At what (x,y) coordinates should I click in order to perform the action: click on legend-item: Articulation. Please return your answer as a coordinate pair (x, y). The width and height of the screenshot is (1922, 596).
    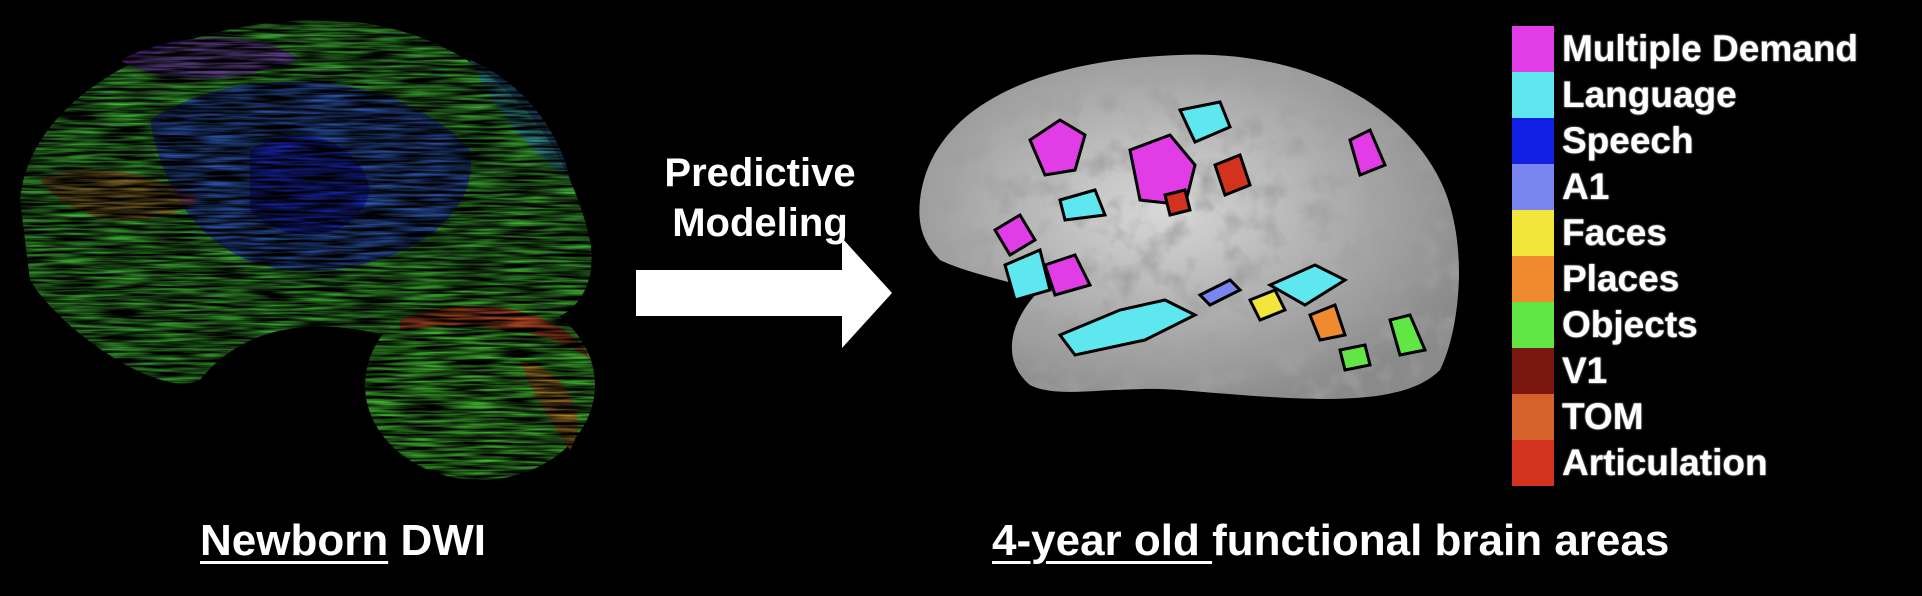
    Looking at the image, I should click on (1717, 463).